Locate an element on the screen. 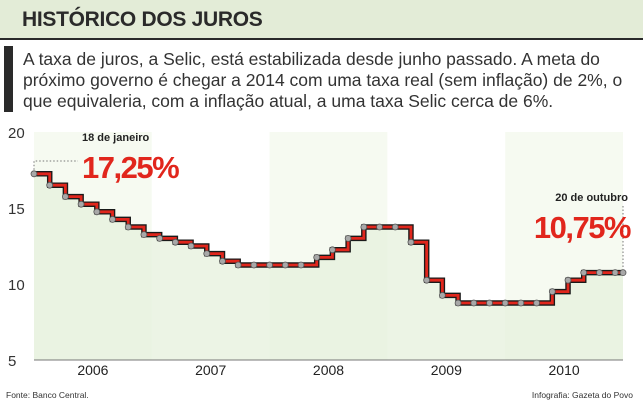  annotation-date-label: 18 de janeiro is located at coordinates (116, 138).